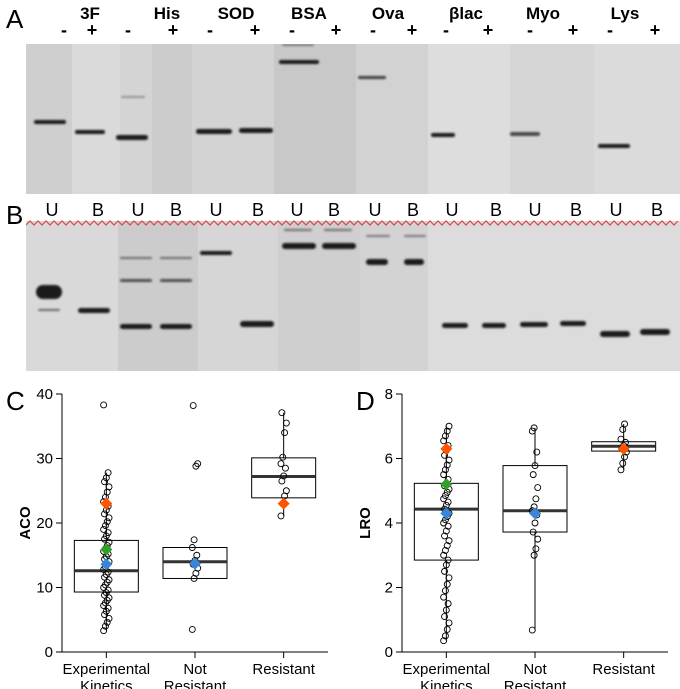  What do you see at coordinates (15, 215) in the screenshot?
I see `panel-label-b: B` at bounding box center [15, 215].